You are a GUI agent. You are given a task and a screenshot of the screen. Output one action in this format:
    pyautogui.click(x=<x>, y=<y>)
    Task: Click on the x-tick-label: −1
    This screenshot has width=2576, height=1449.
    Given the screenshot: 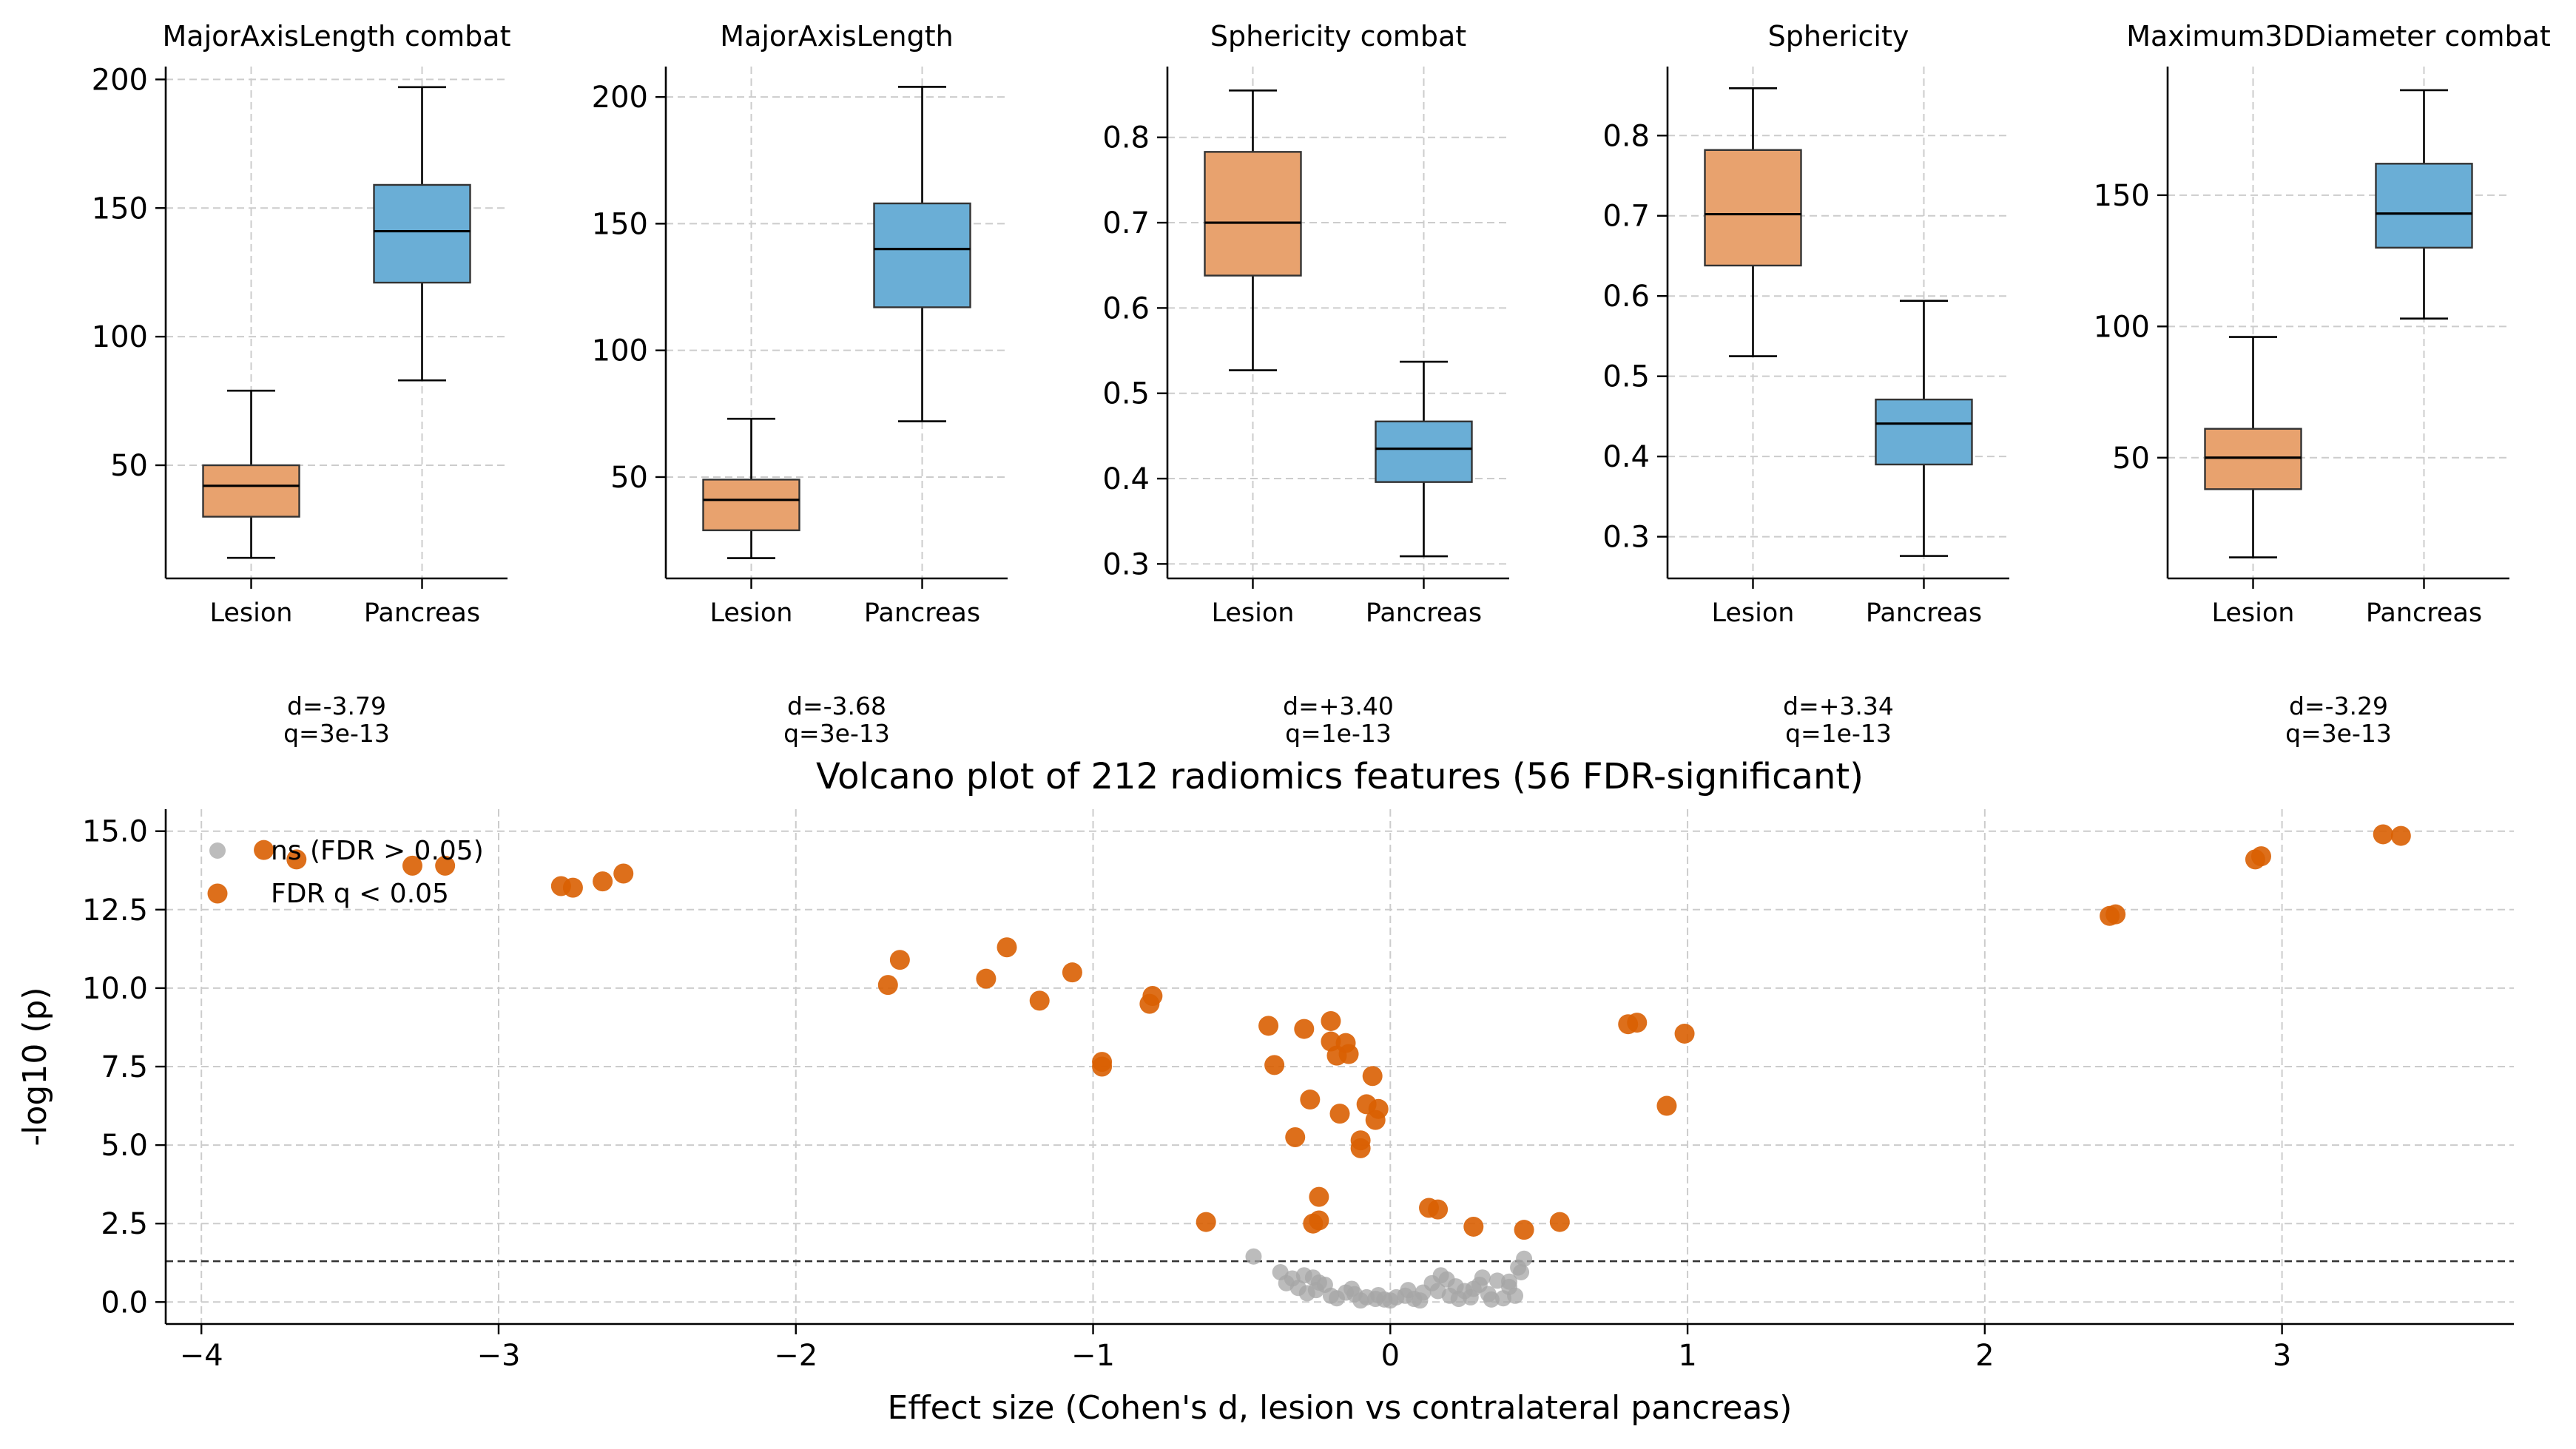 What is the action you would take?
    pyautogui.click(x=1093, y=1356)
    